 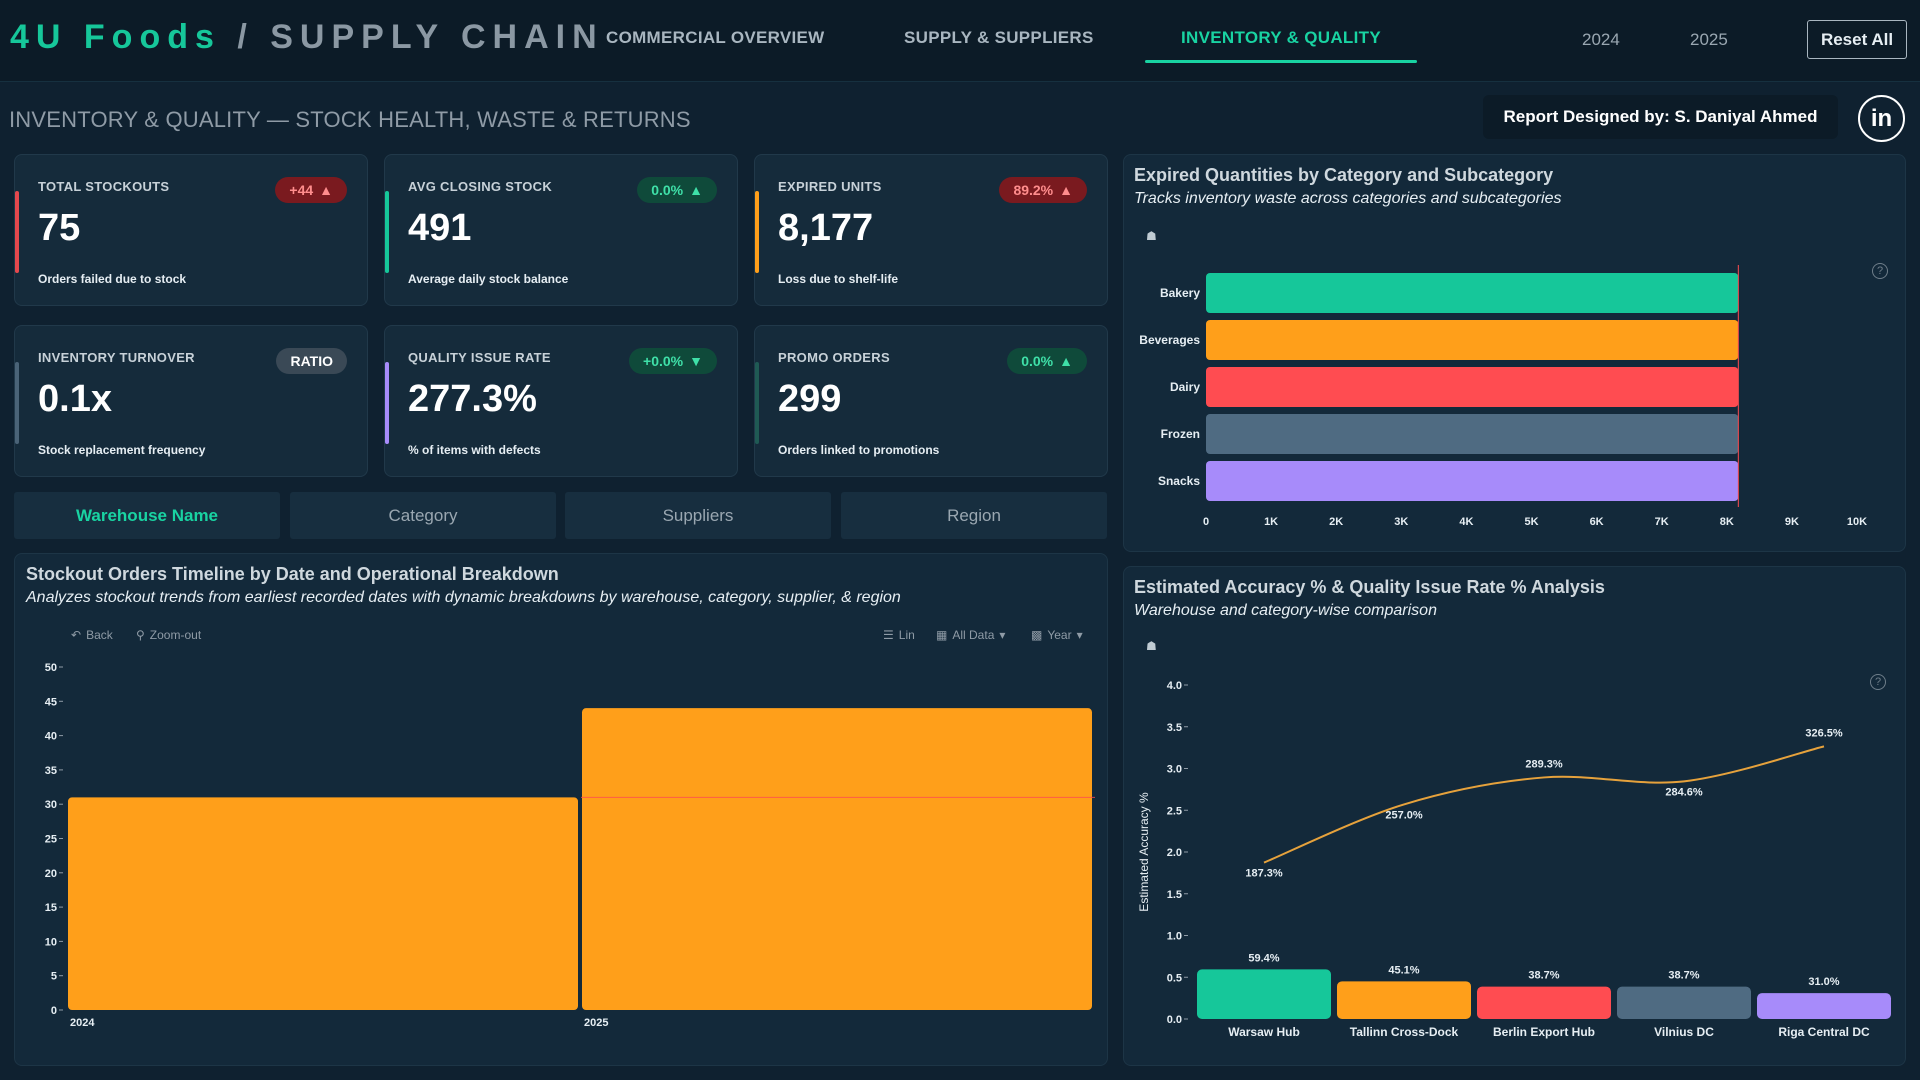 I want to click on y-tick-label: 4.0, so click(x=1174, y=686).